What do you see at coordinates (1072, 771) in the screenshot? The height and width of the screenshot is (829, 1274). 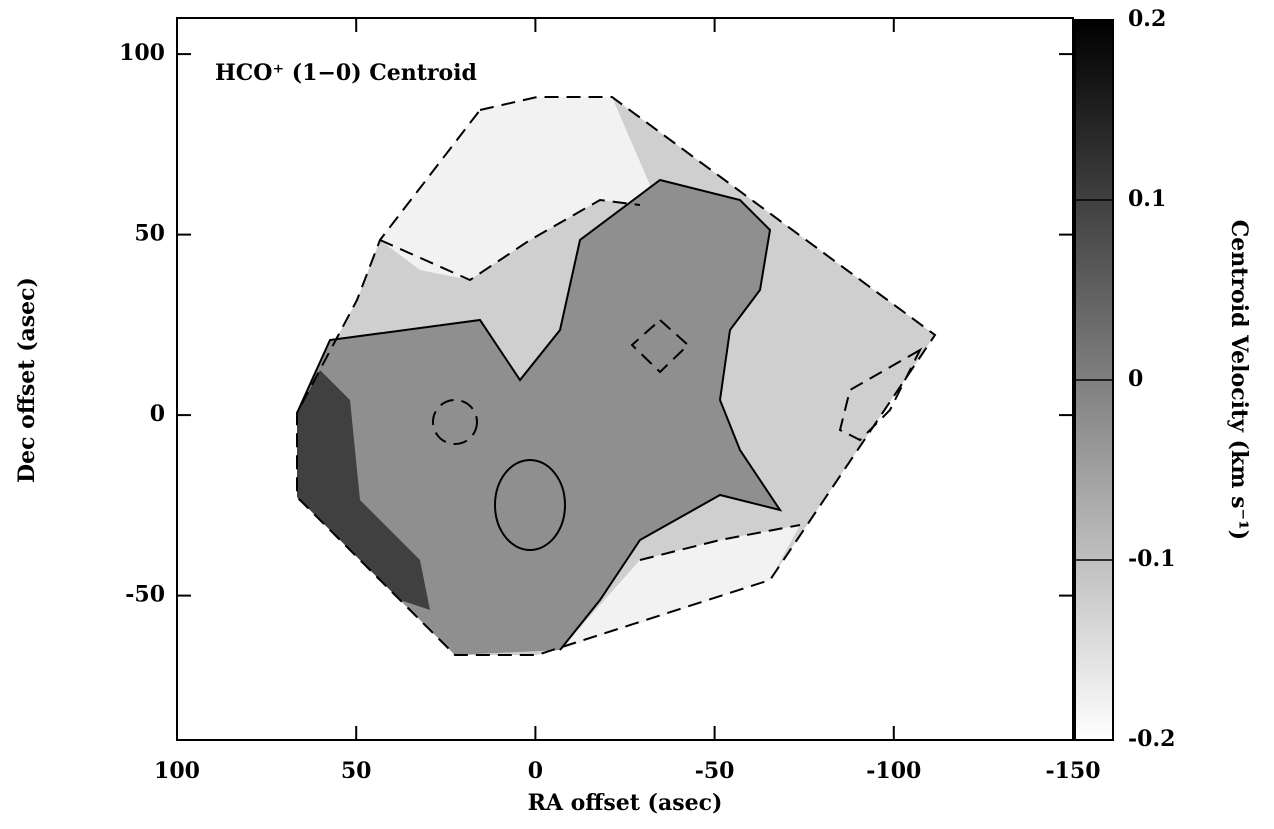 I see `x-tick-label: -150` at bounding box center [1072, 771].